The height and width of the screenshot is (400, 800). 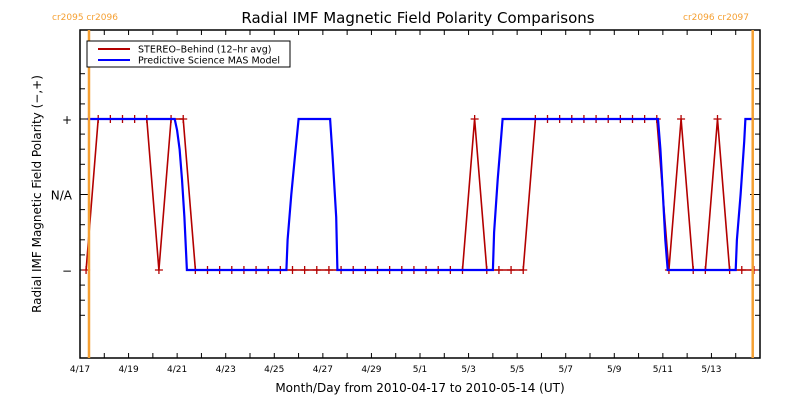 I want to click on x-tick-label: 4/19, so click(x=128, y=370).